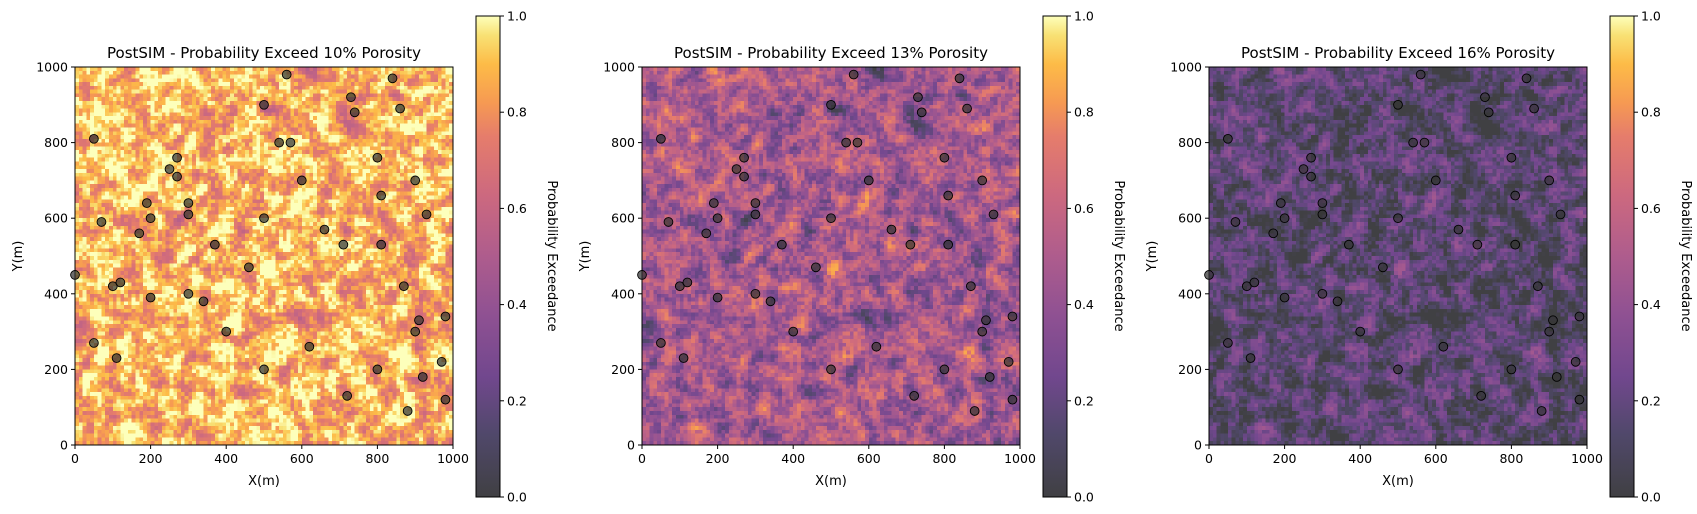 This screenshot has height=514, width=1697. I want to click on panel-2-ytick-label-0: 0, so click(631, 445).